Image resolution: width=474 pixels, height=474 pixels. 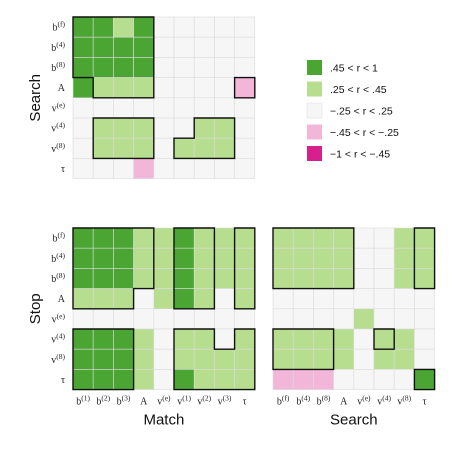 What do you see at coordinates (62, 88) in the screenshot?
I see `row-tick-label: A` at bounding box center [62, 88].